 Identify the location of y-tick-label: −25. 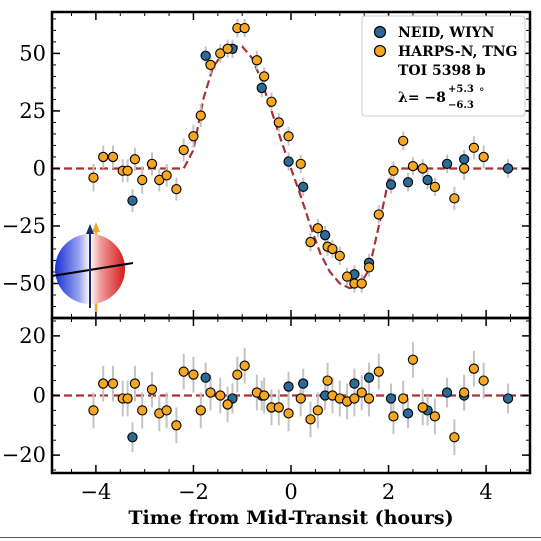
(24, 226).